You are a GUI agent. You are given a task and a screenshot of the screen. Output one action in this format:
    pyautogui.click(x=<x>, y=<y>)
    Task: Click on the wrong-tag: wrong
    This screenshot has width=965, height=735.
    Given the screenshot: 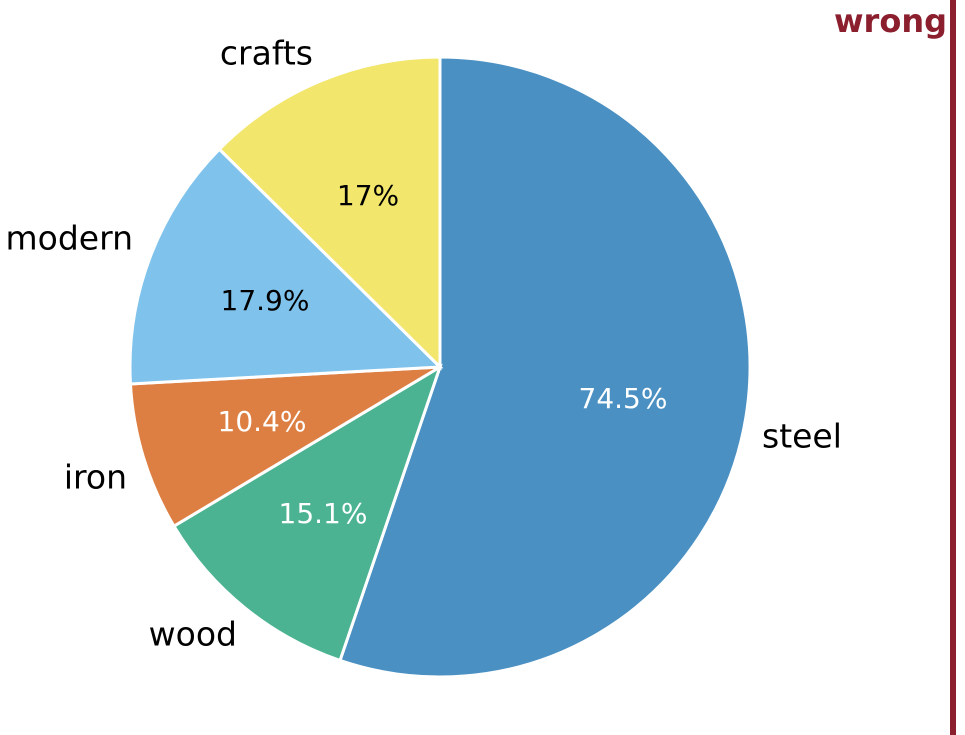 What is the action you would take?
    pyautogui.click(x=890, y=21)
    